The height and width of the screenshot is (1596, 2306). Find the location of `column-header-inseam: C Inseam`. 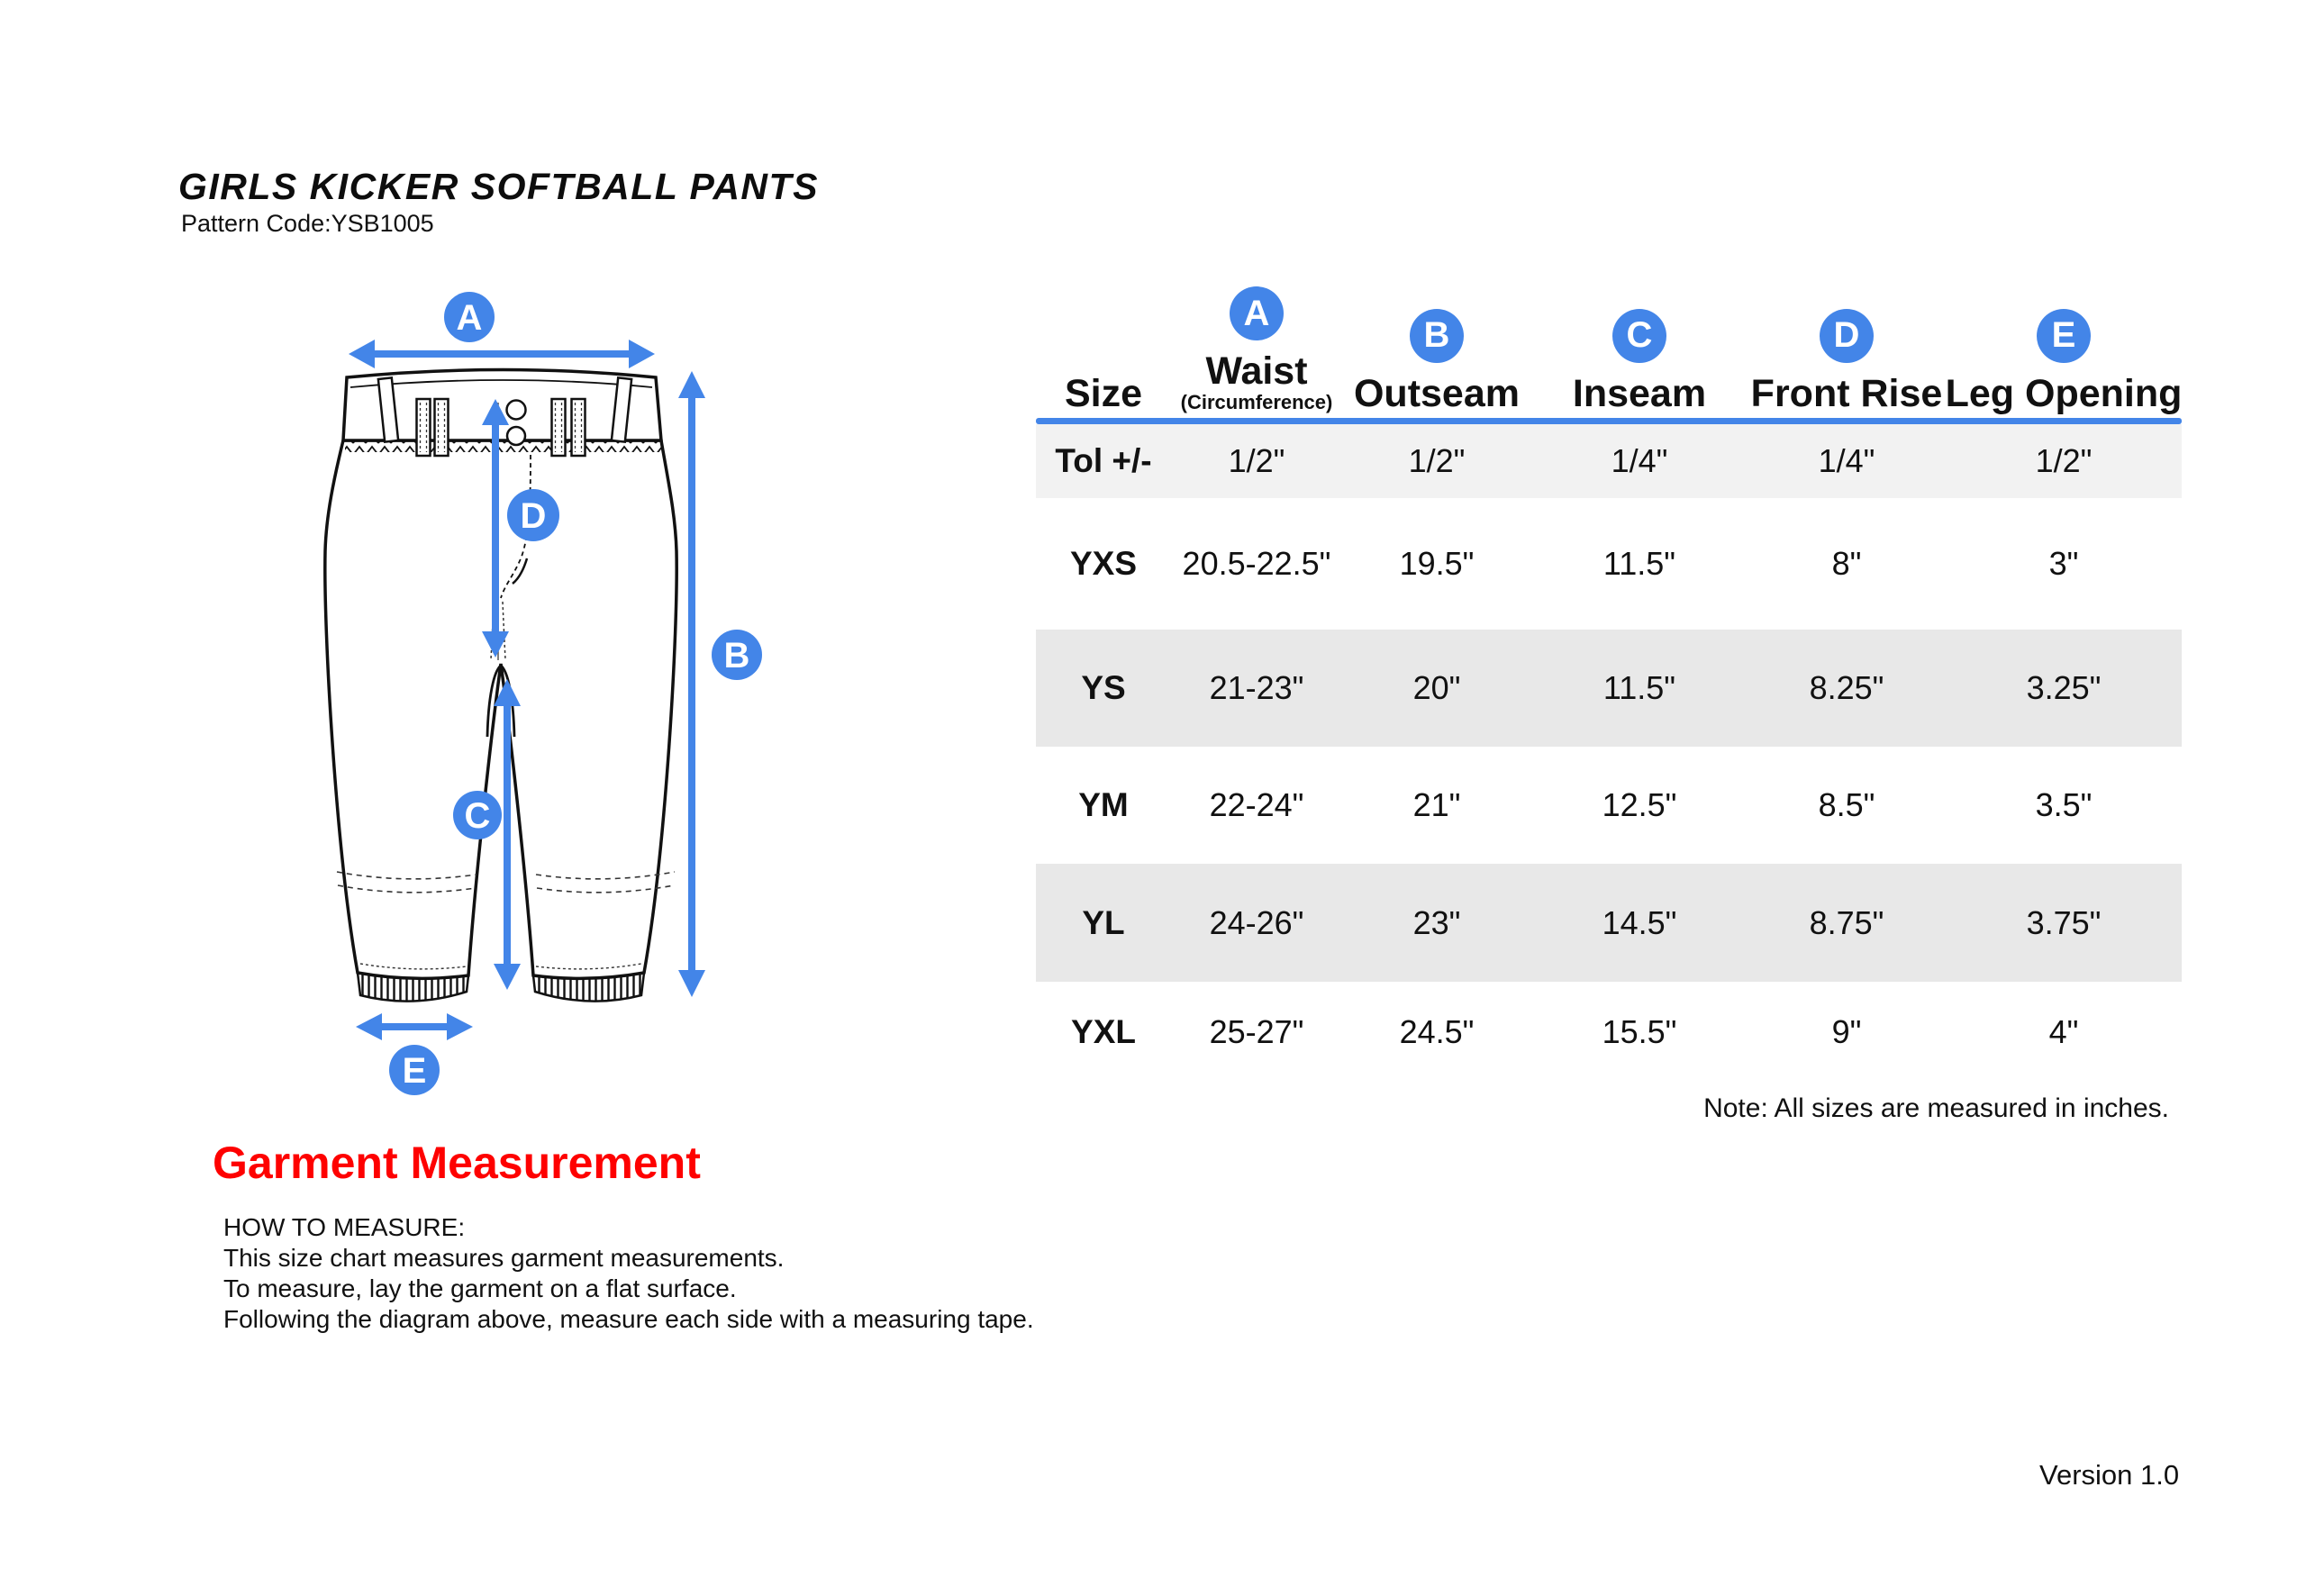

column-header-inseam: C Inseam is located at coordinates (1639, 361).